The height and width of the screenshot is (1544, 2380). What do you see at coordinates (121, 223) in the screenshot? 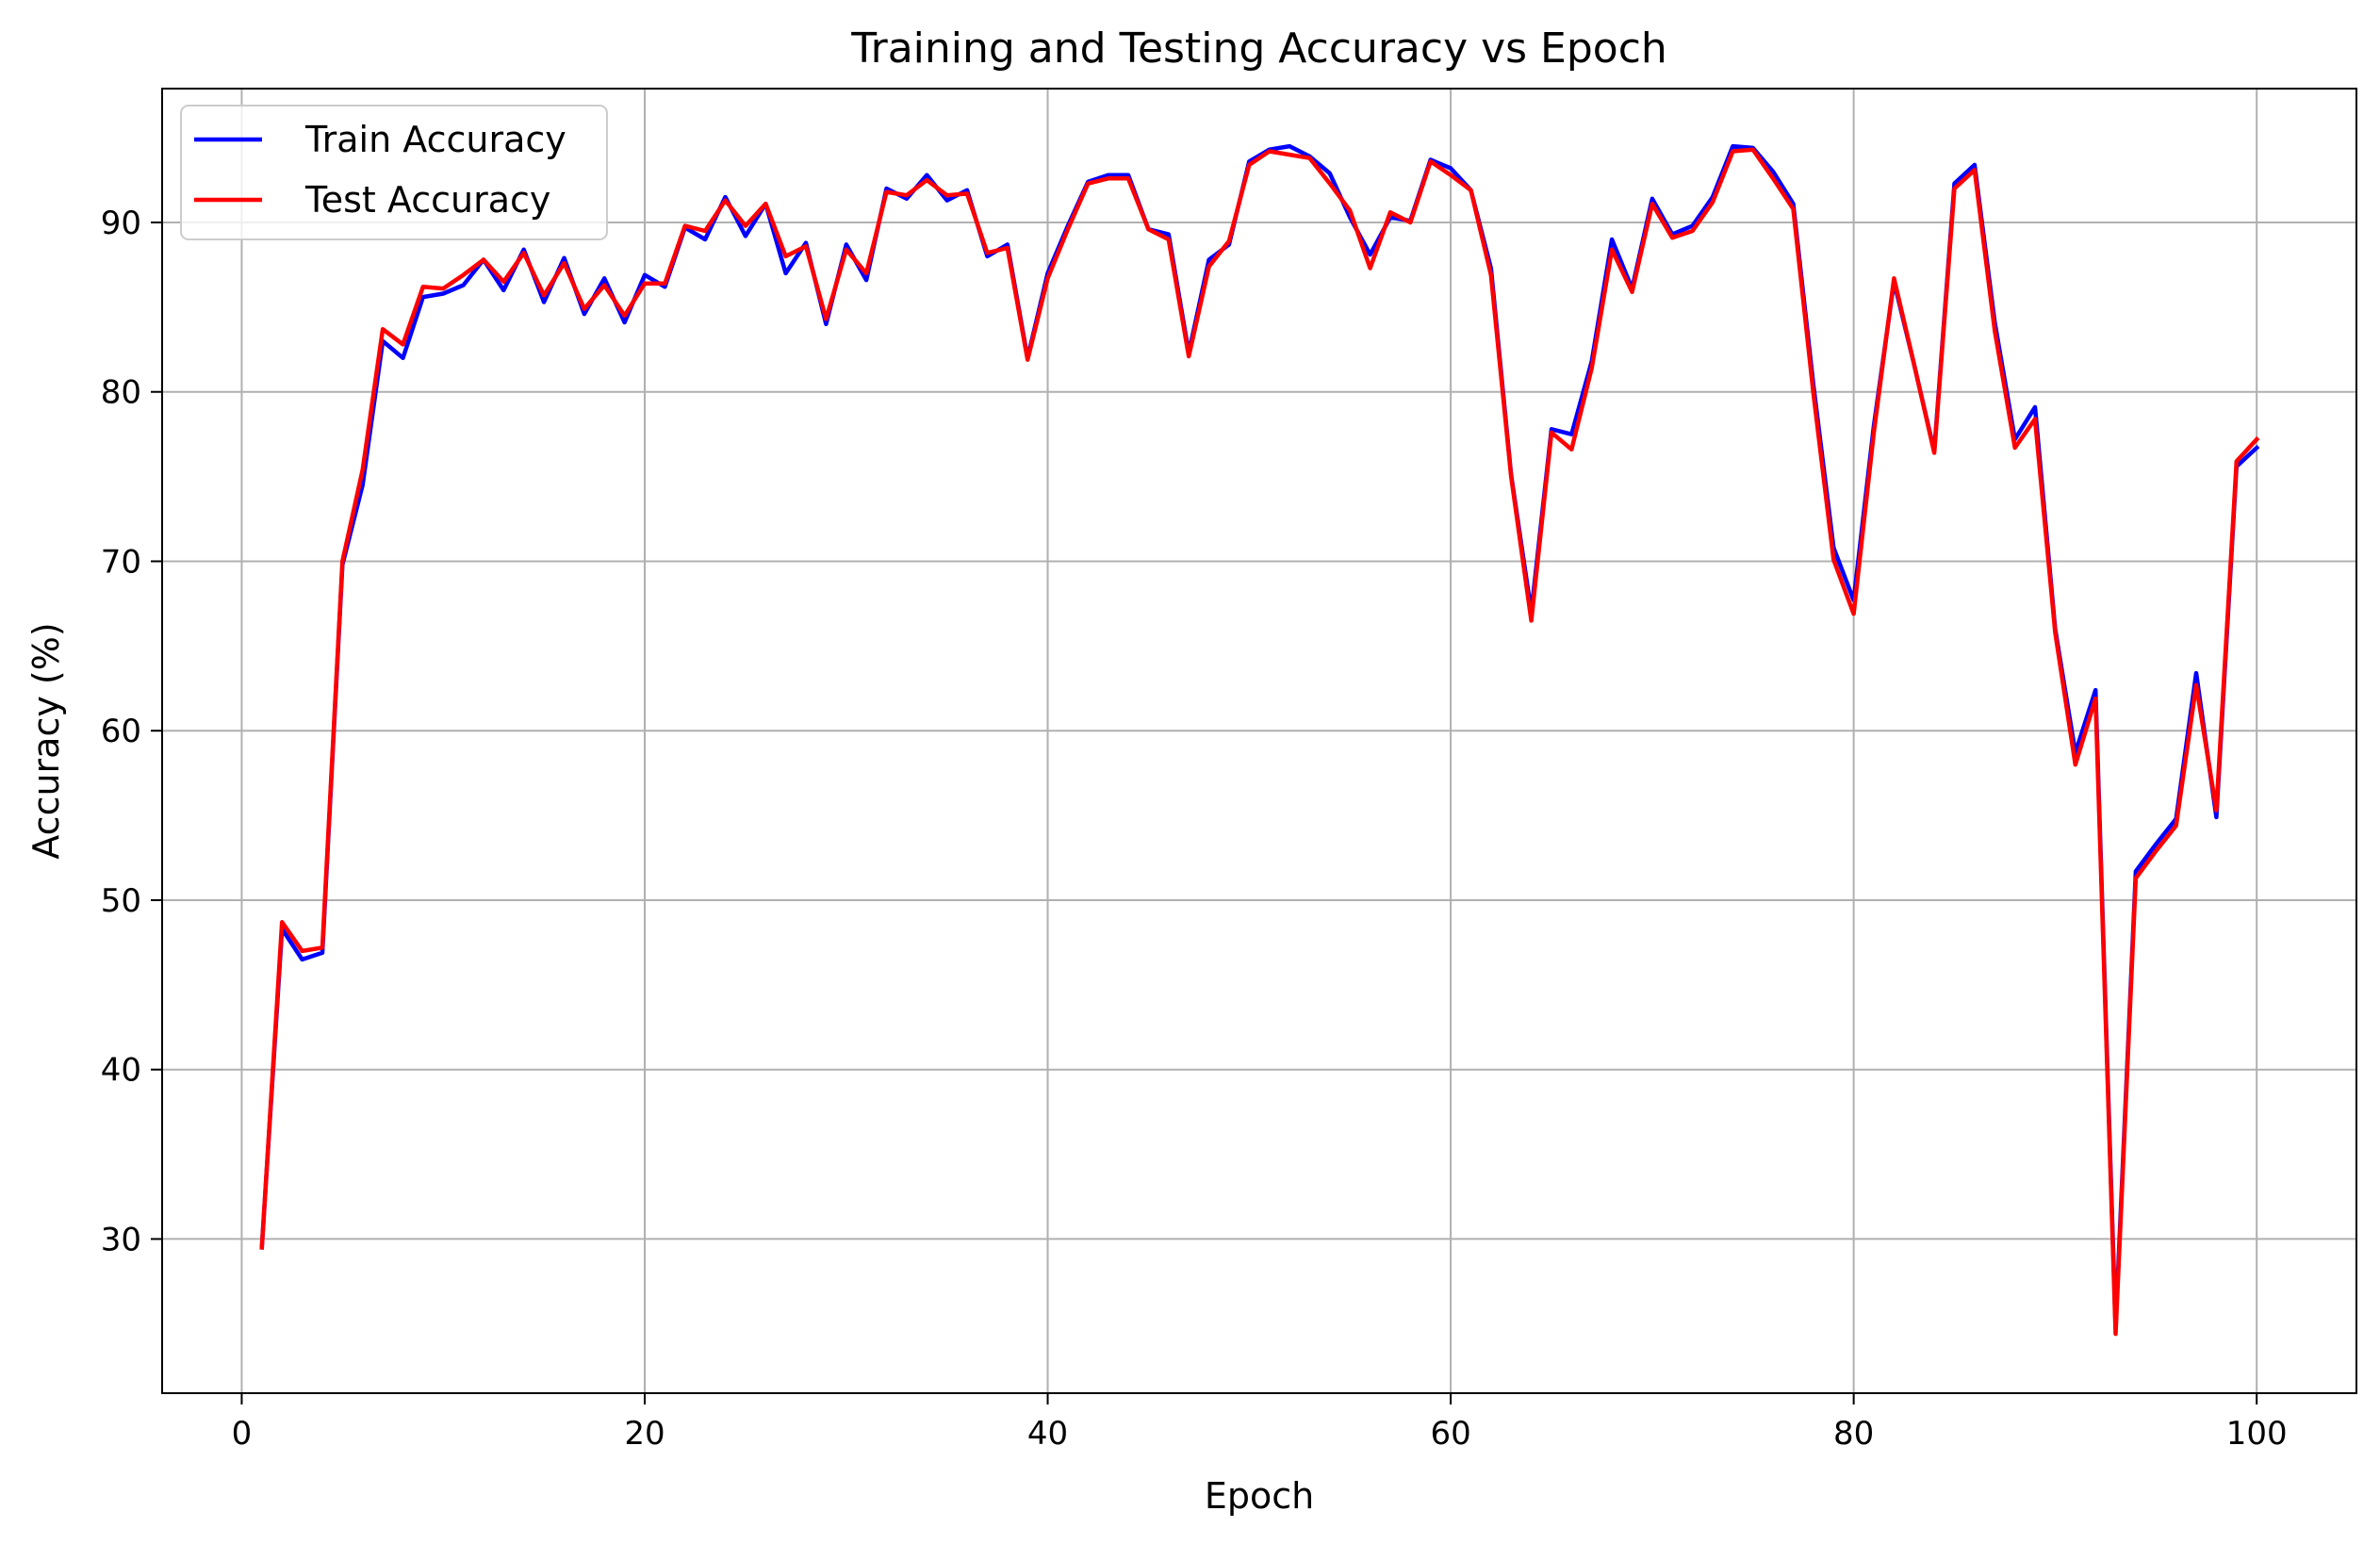
I see `y-tick-label: 90` at bounding box center [121, 223].